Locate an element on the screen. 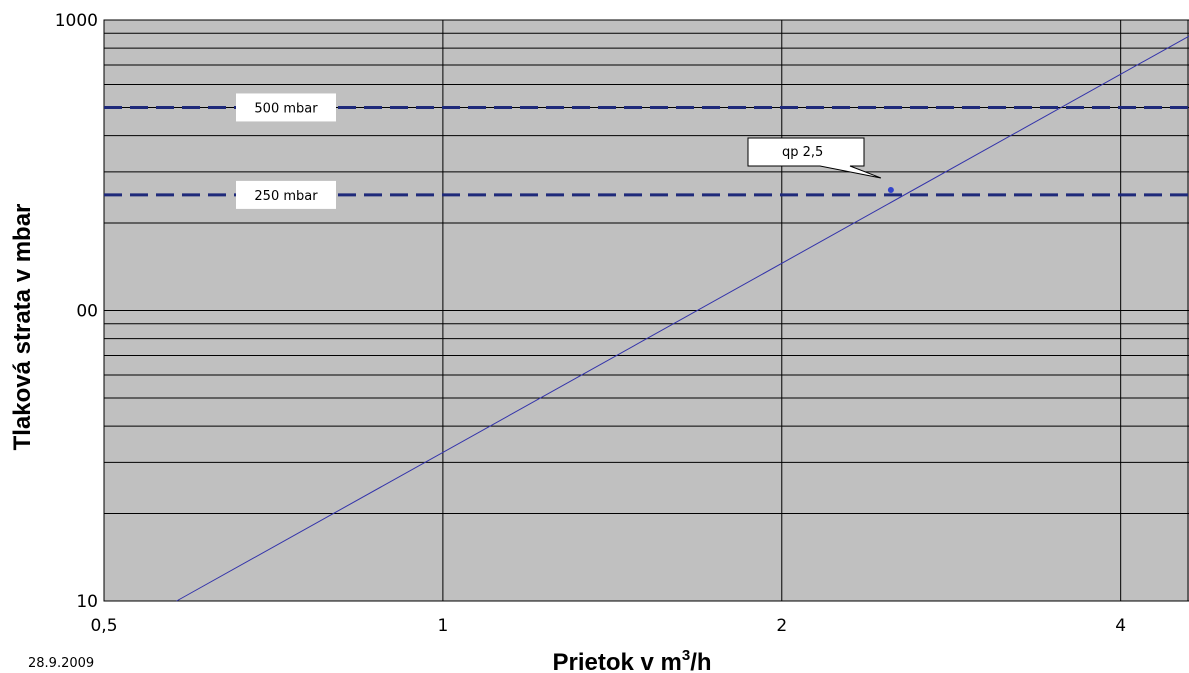 The width and height of the screenshot is (1189, 673). reference-label: 250 mbar is located at coordinates (286, 196).